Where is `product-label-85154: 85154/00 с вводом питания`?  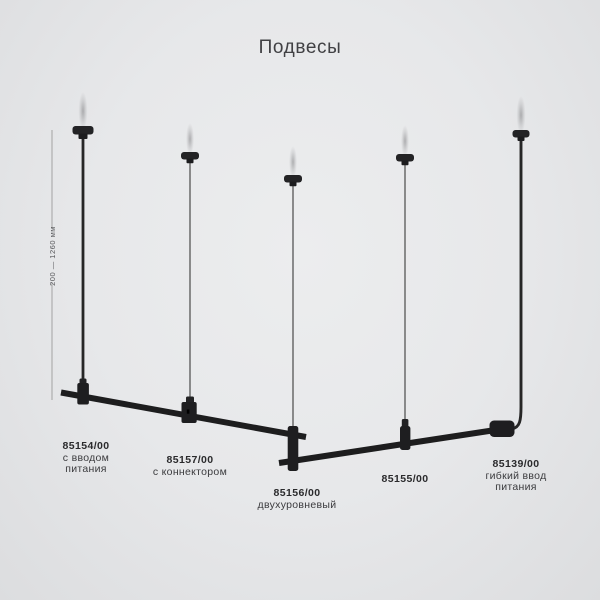
product-label-85154: 85154/00 с вводом питания is located at coordinates (86, 458).